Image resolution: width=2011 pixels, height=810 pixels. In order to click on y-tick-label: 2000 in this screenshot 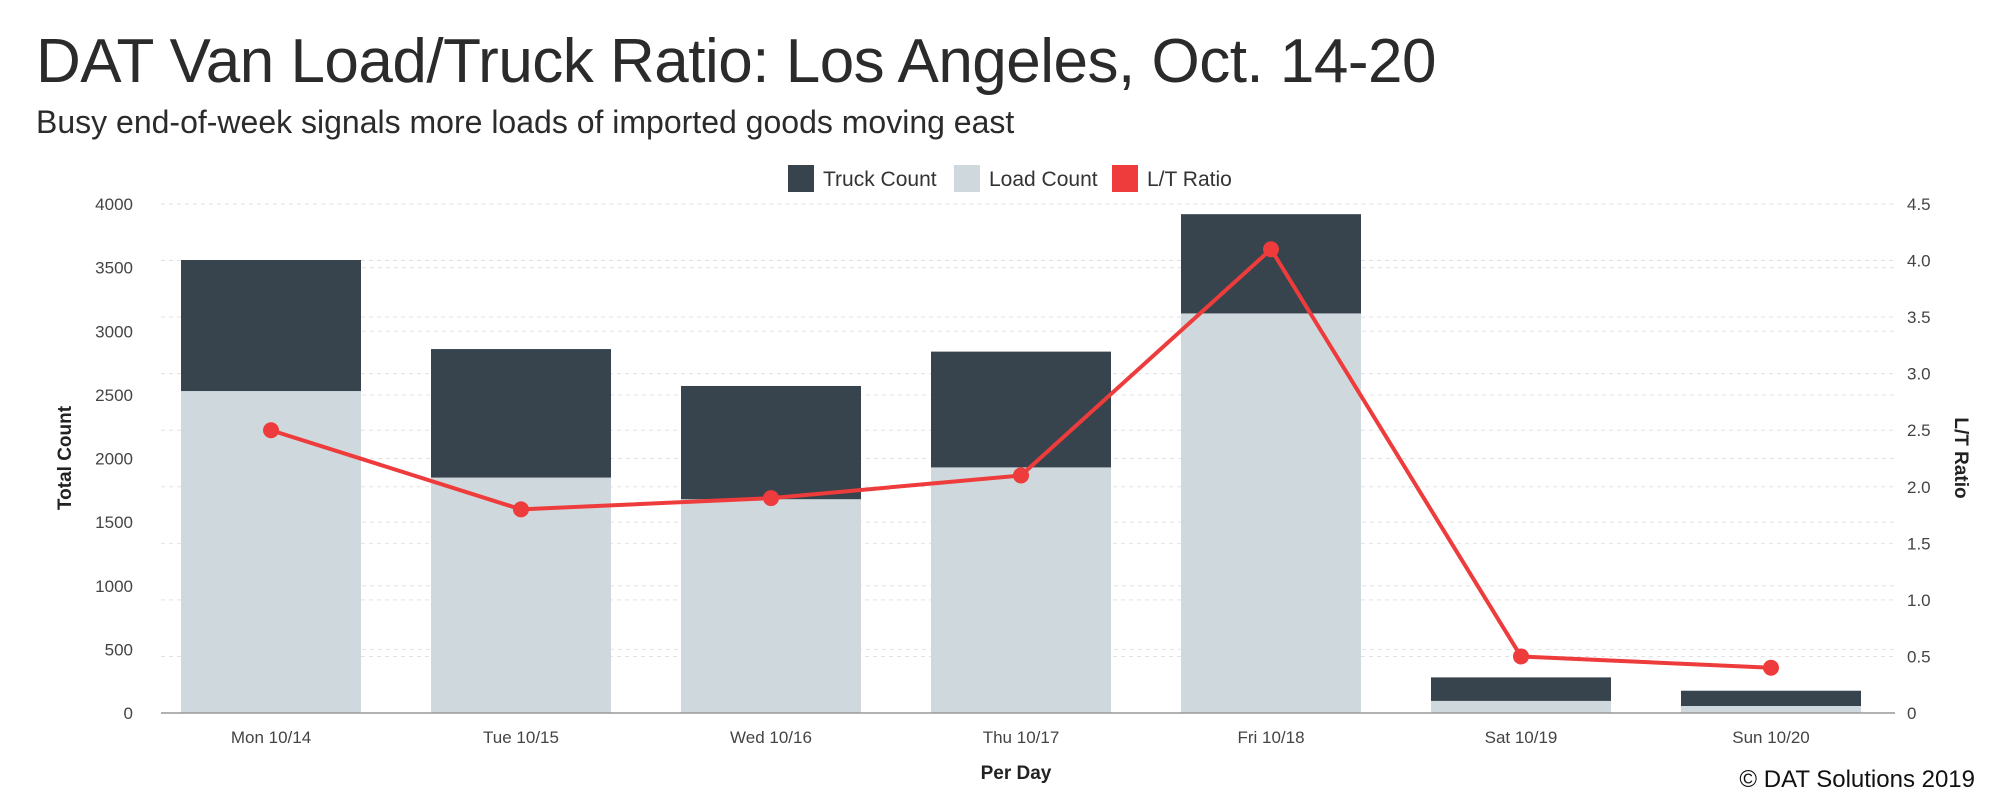, I will do `click(114, 459)`.